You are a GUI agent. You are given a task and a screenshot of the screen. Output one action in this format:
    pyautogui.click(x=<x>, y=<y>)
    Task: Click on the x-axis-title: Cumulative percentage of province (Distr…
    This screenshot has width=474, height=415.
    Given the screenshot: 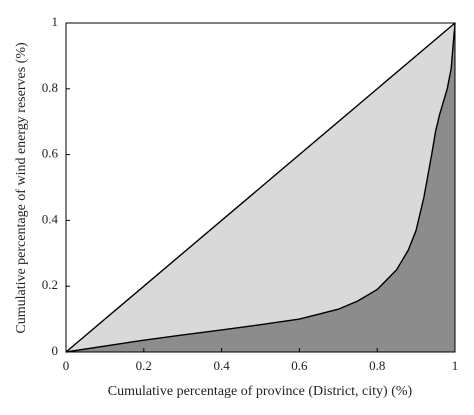 What is the action you would take?
    pyautogui.click(x=260, y=391)
    